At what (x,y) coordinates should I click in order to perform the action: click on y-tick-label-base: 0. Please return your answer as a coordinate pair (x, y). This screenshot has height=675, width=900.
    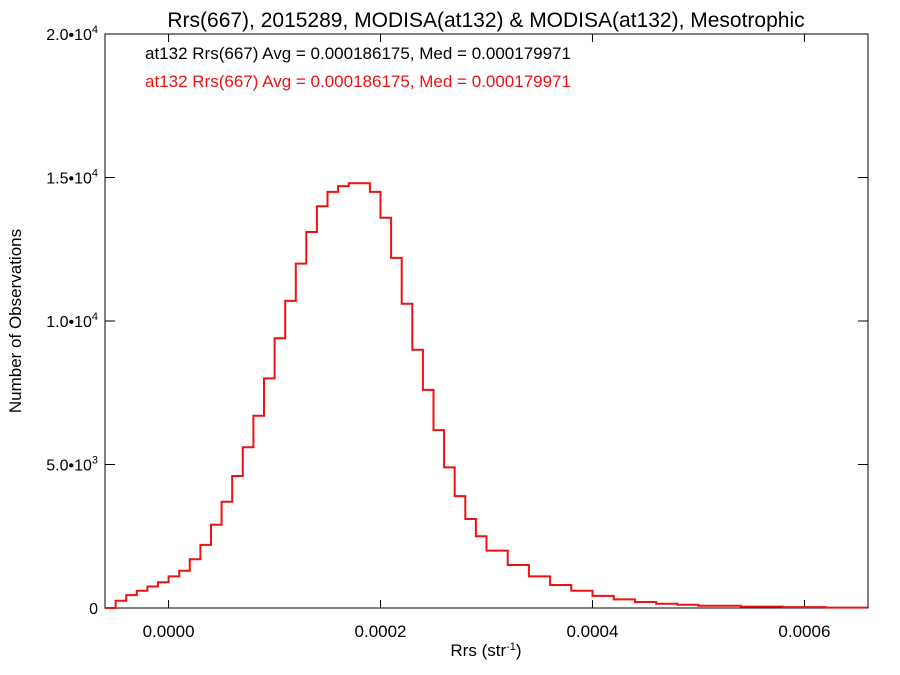
    Looking at the image, I should click on (93, 609).